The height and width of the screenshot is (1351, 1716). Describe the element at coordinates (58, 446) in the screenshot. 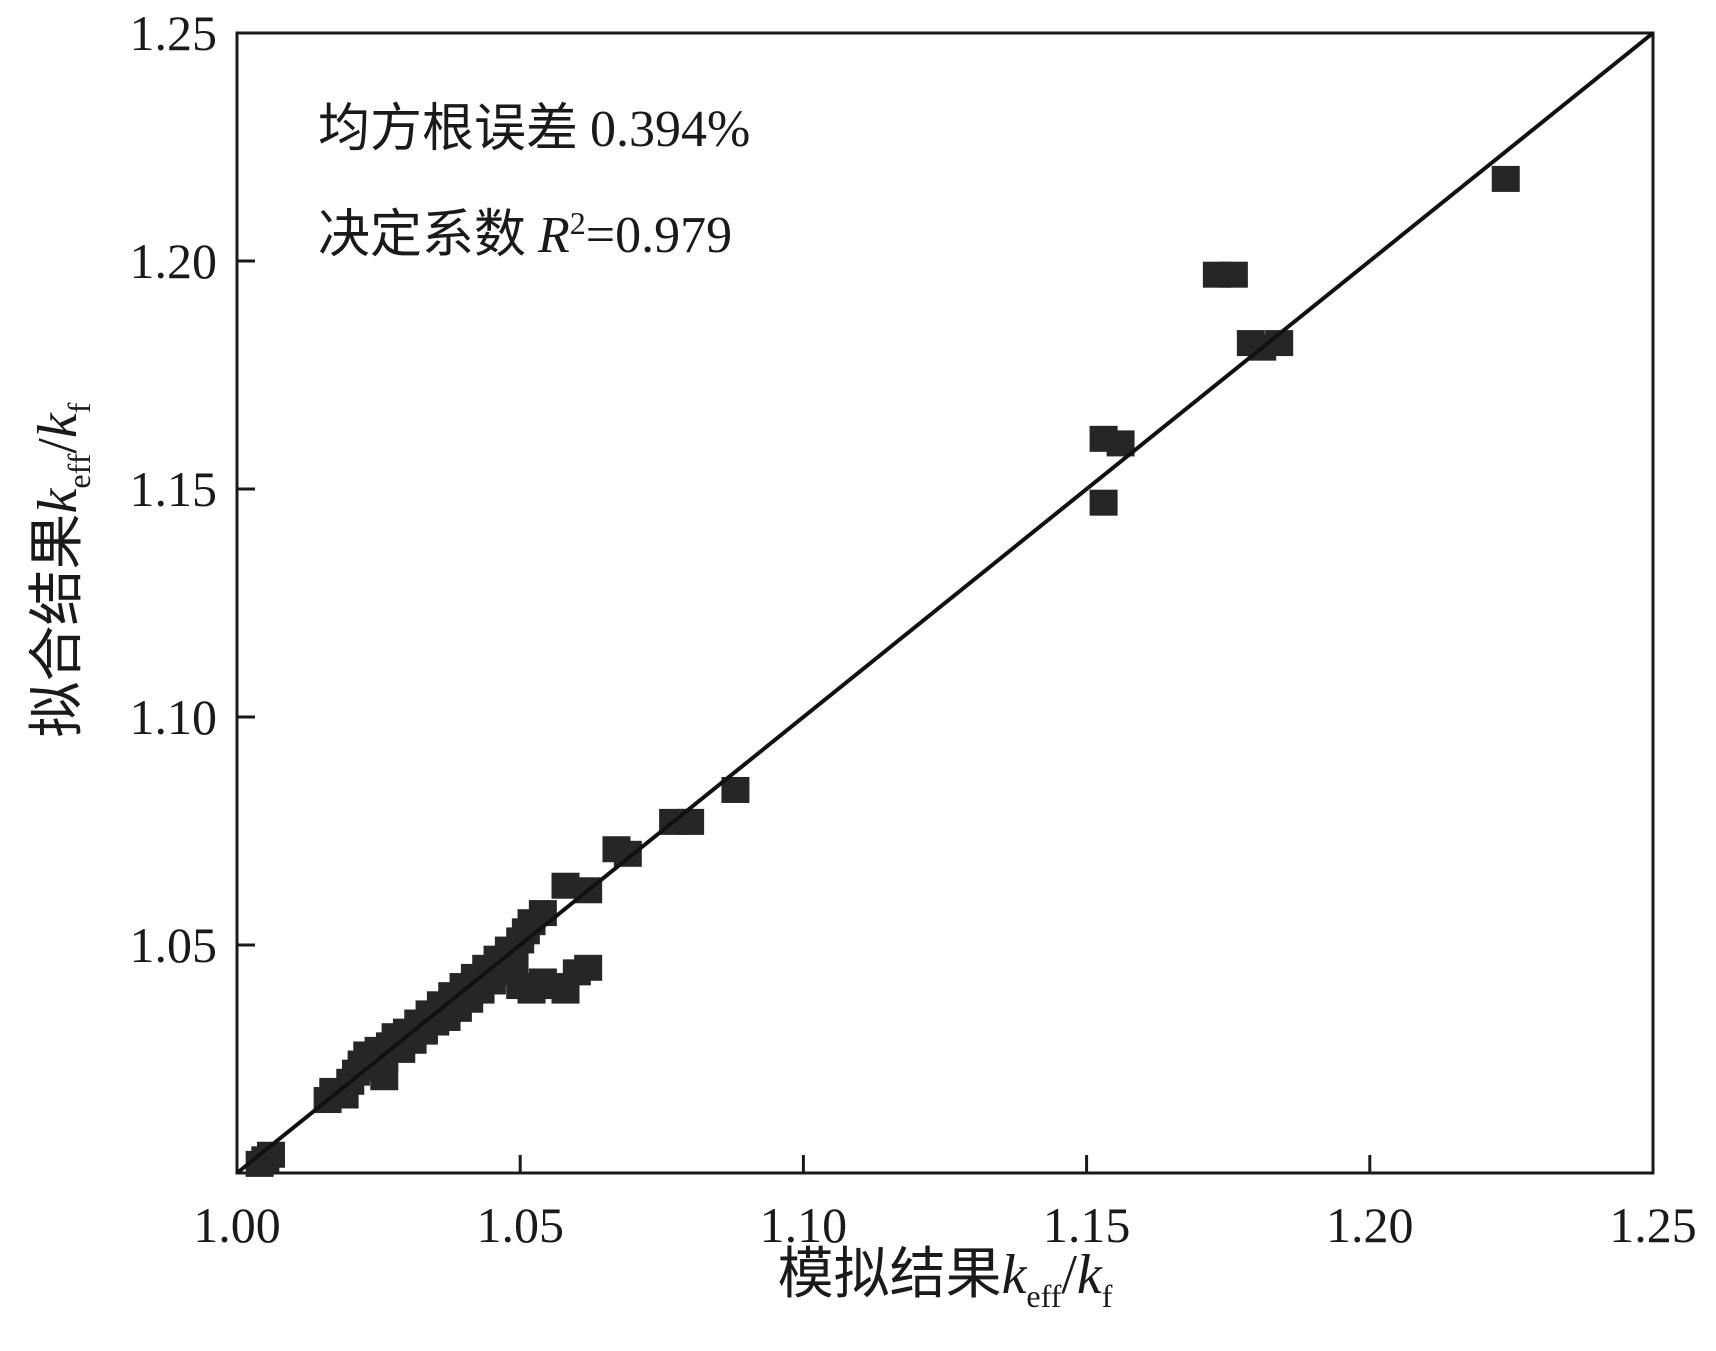

I see `y-axis-label-slash: /` at that location.